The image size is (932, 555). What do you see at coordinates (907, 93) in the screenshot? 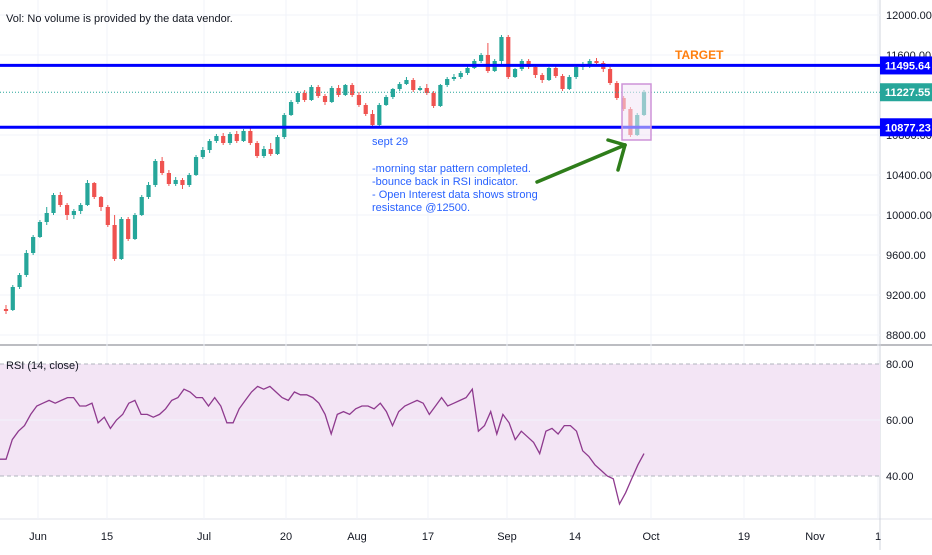
I see `last-price-tag: 11227.55` at bounding box center [907, 93].